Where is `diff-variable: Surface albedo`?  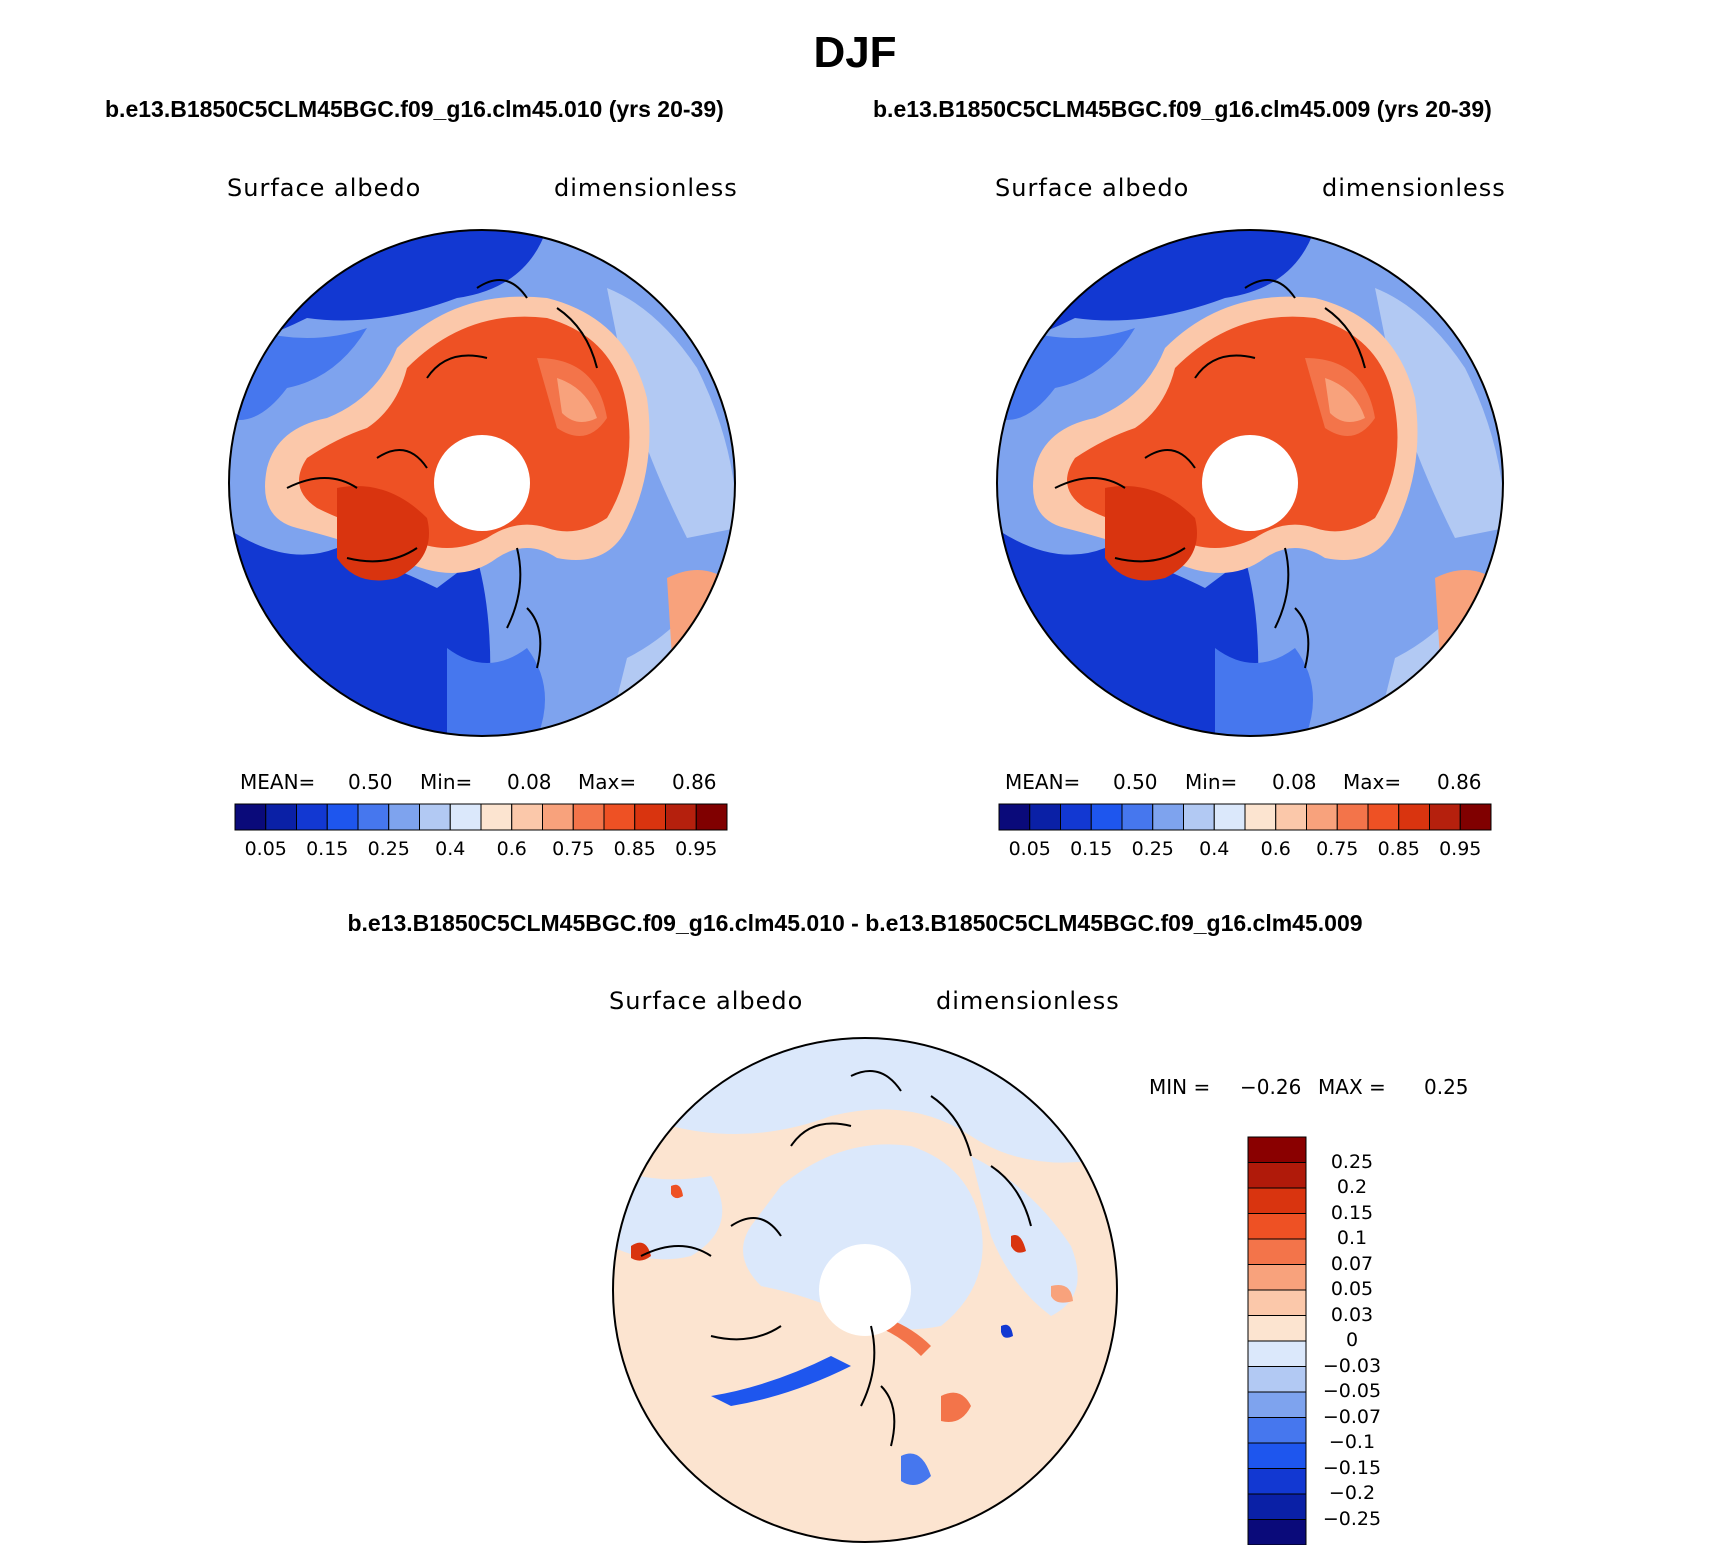
diff-variable: Surface albedo is located at coordinates (706, 1001).